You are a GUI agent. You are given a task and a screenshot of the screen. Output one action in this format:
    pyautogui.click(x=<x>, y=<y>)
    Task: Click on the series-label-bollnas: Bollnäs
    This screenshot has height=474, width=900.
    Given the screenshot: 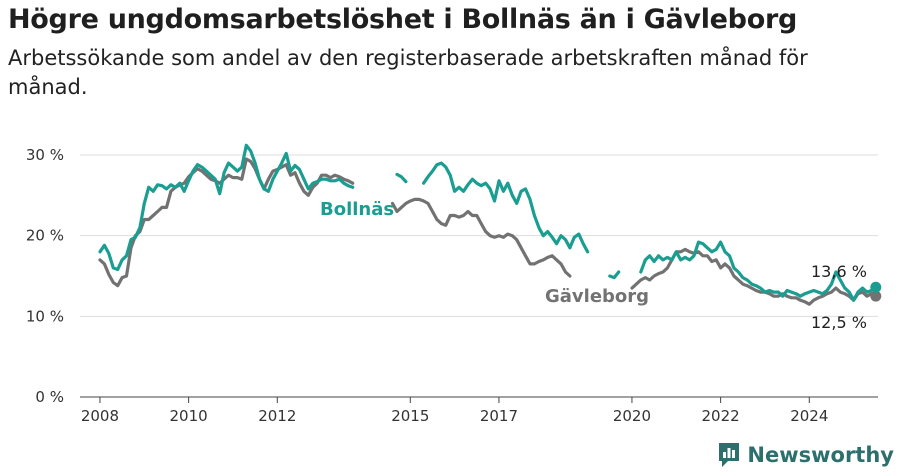 What is the action you would take?
    pyautogui.click(x=357, y=209)
    